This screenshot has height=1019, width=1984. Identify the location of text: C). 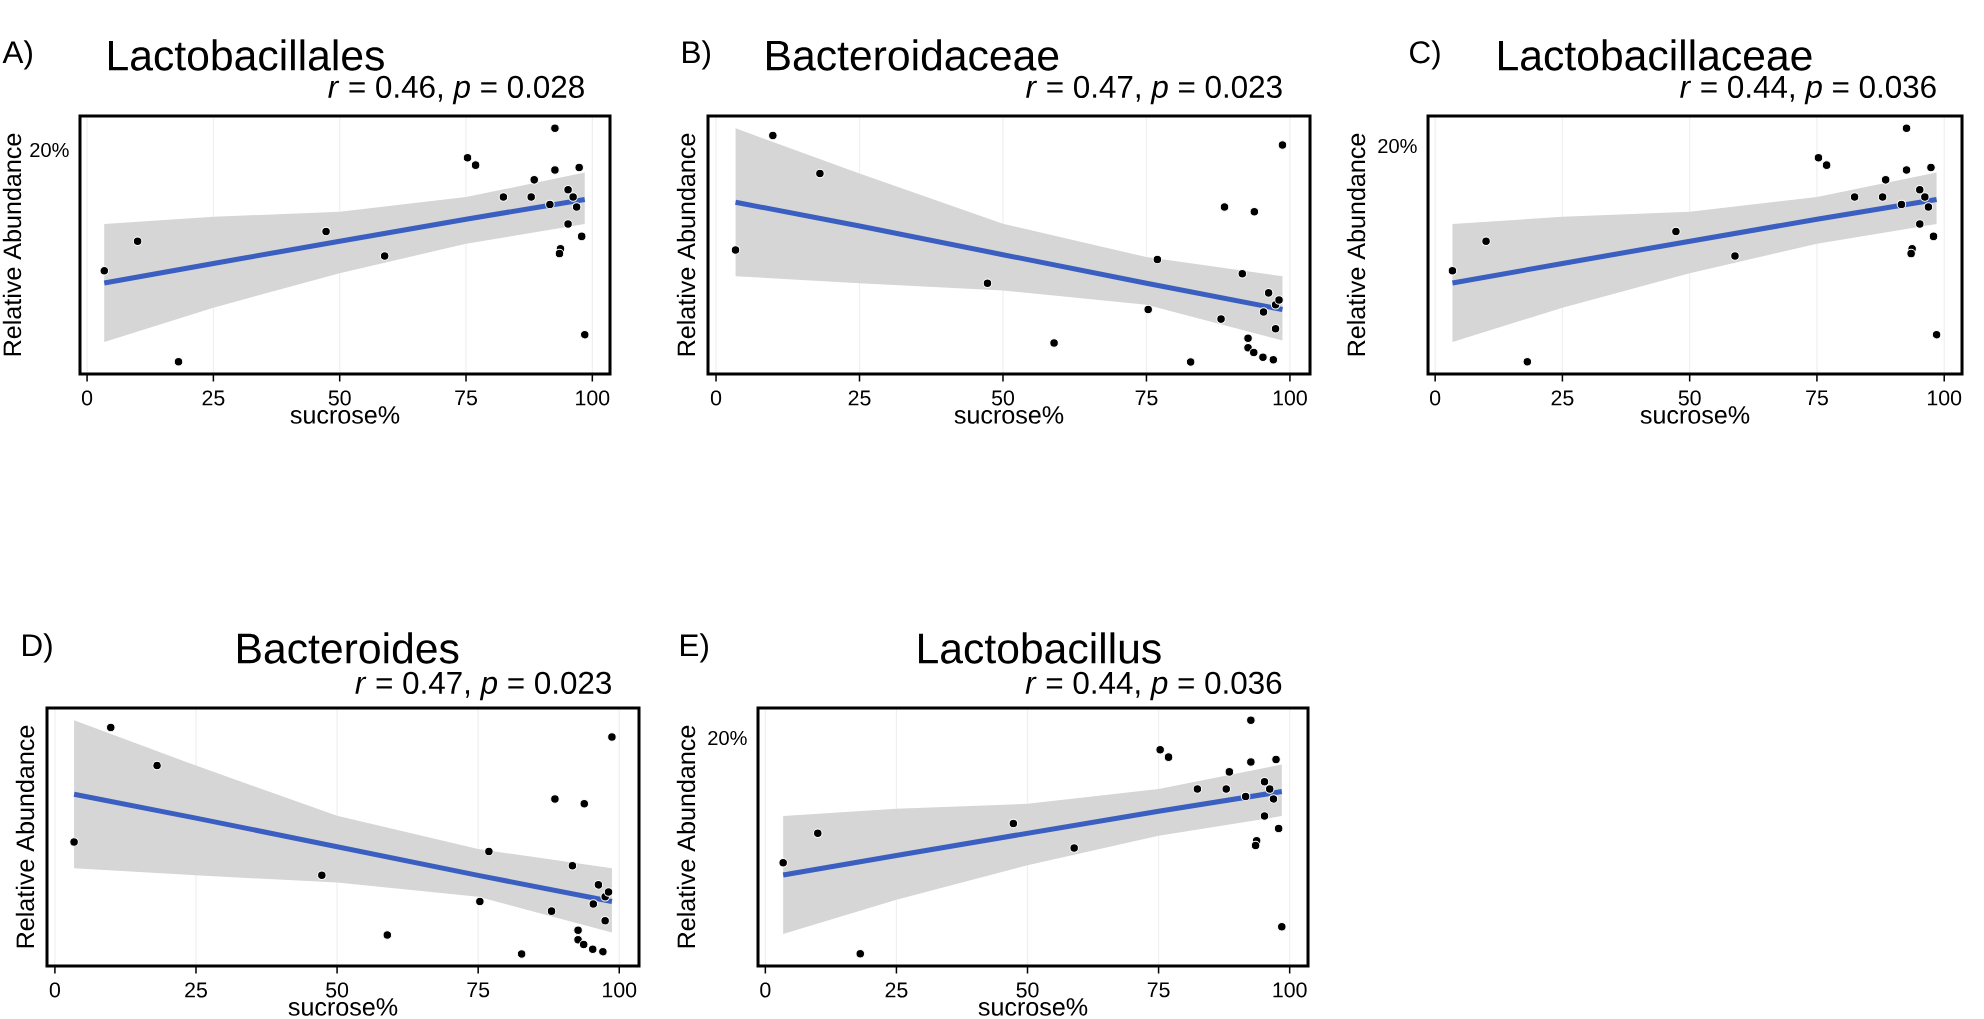
(1425, 55).